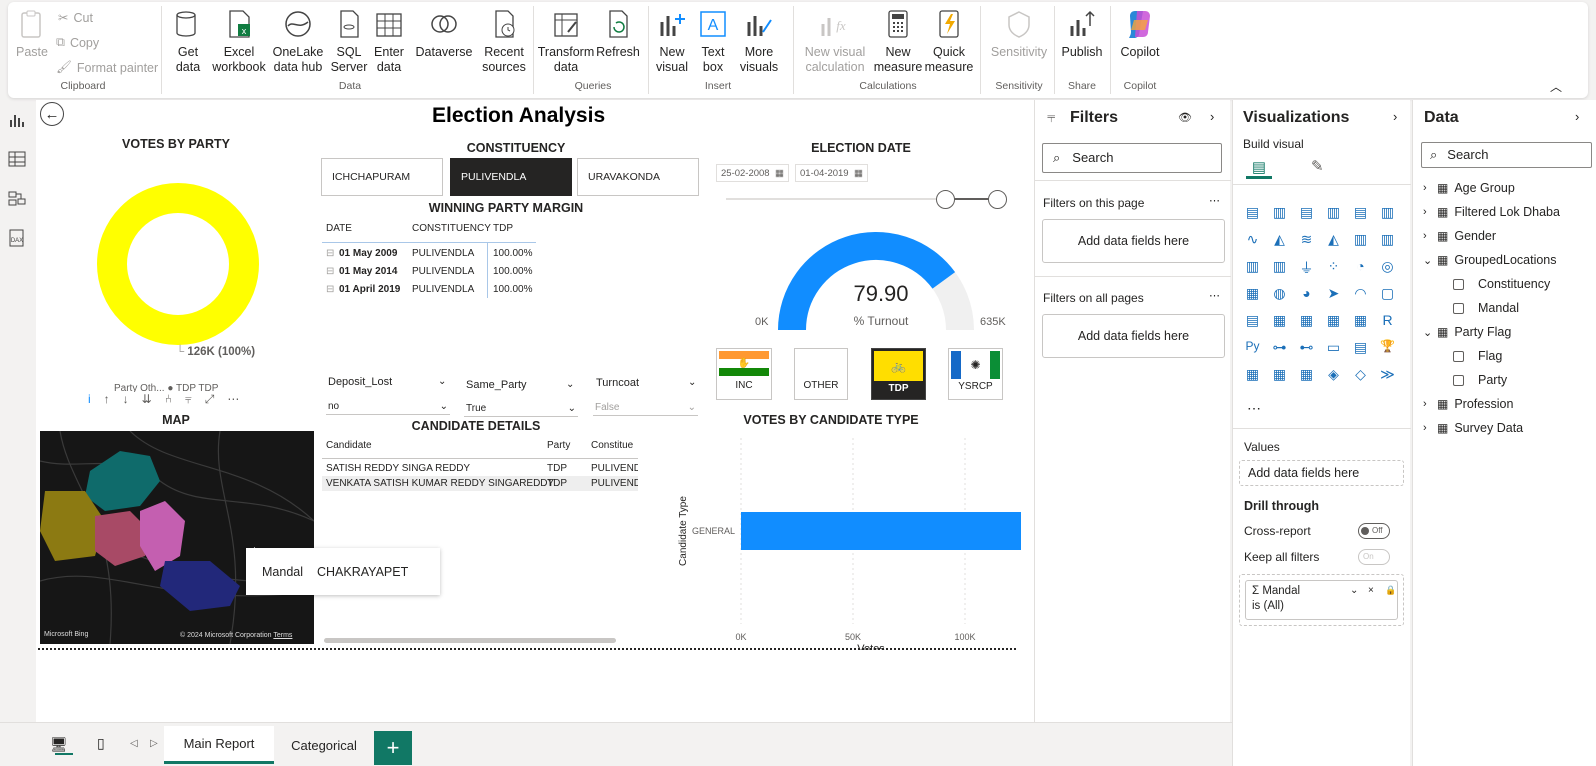 The height and width of the screenshot is (766, 1596). I want to click on visual-type-icon: ∿, so click(1252, 239).